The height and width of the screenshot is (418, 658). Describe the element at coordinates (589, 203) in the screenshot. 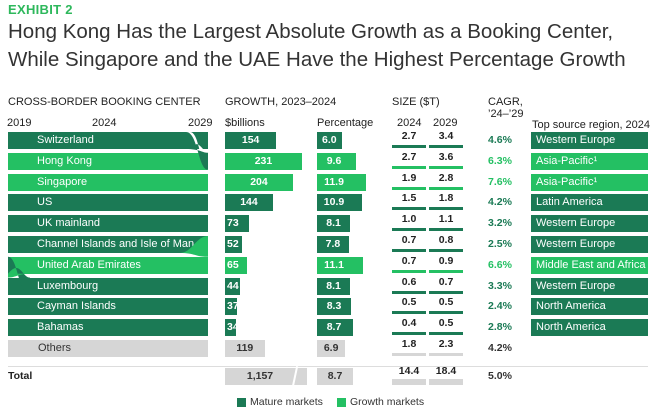

I see `region-badge: Latin America` at that location.